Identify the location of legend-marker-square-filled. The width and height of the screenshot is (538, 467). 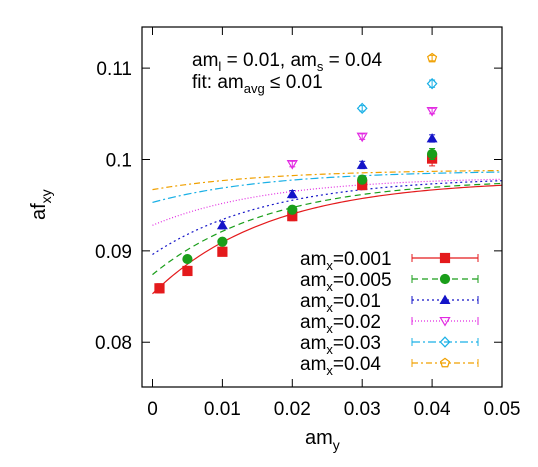
(445, 258).